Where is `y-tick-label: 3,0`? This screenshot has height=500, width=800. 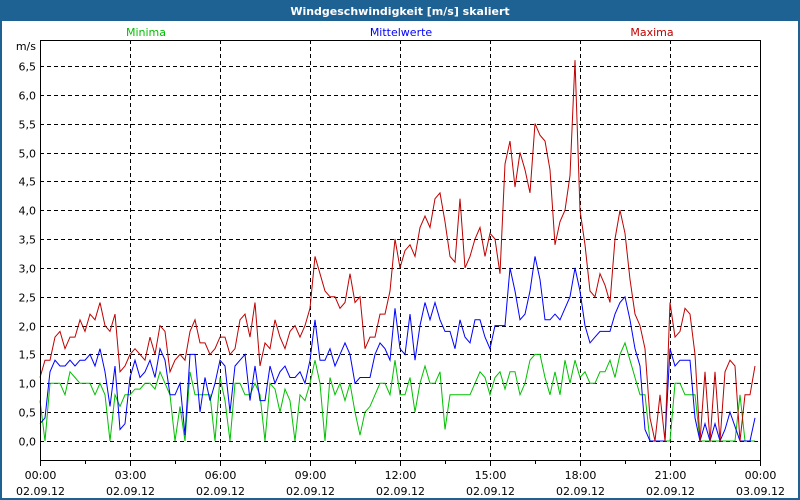
y-tick-label: 3,0 is located at coordinates (28, 269).